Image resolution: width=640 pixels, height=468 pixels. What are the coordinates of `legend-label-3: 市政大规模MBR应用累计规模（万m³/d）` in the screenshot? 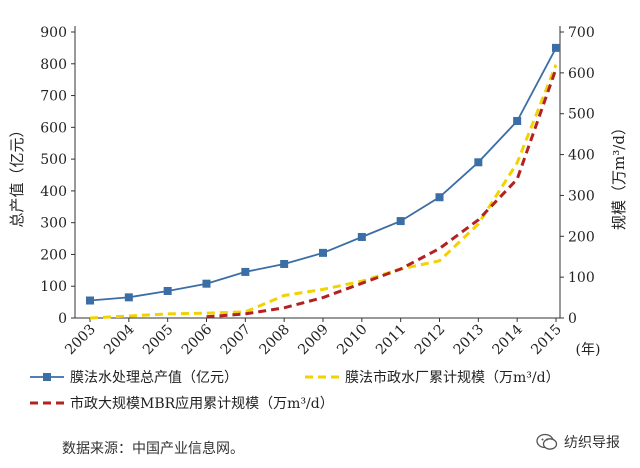 It's located at (202, 403).